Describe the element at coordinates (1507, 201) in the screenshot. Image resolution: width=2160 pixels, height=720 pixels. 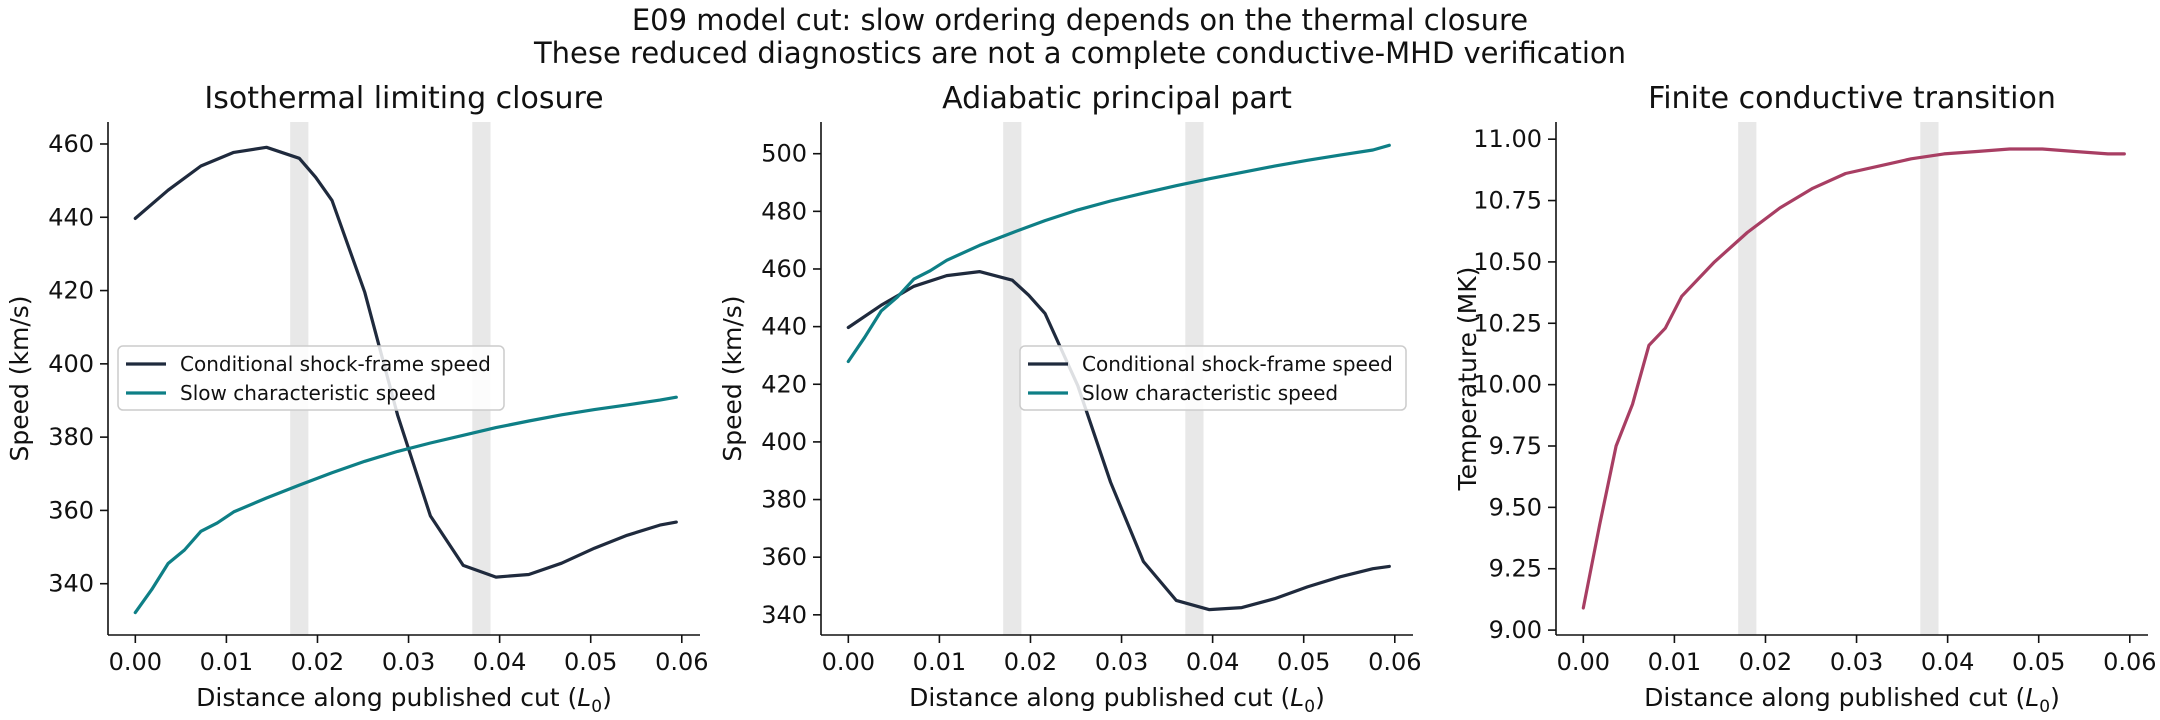
I see `y-tick-label: 10.75` at that location.